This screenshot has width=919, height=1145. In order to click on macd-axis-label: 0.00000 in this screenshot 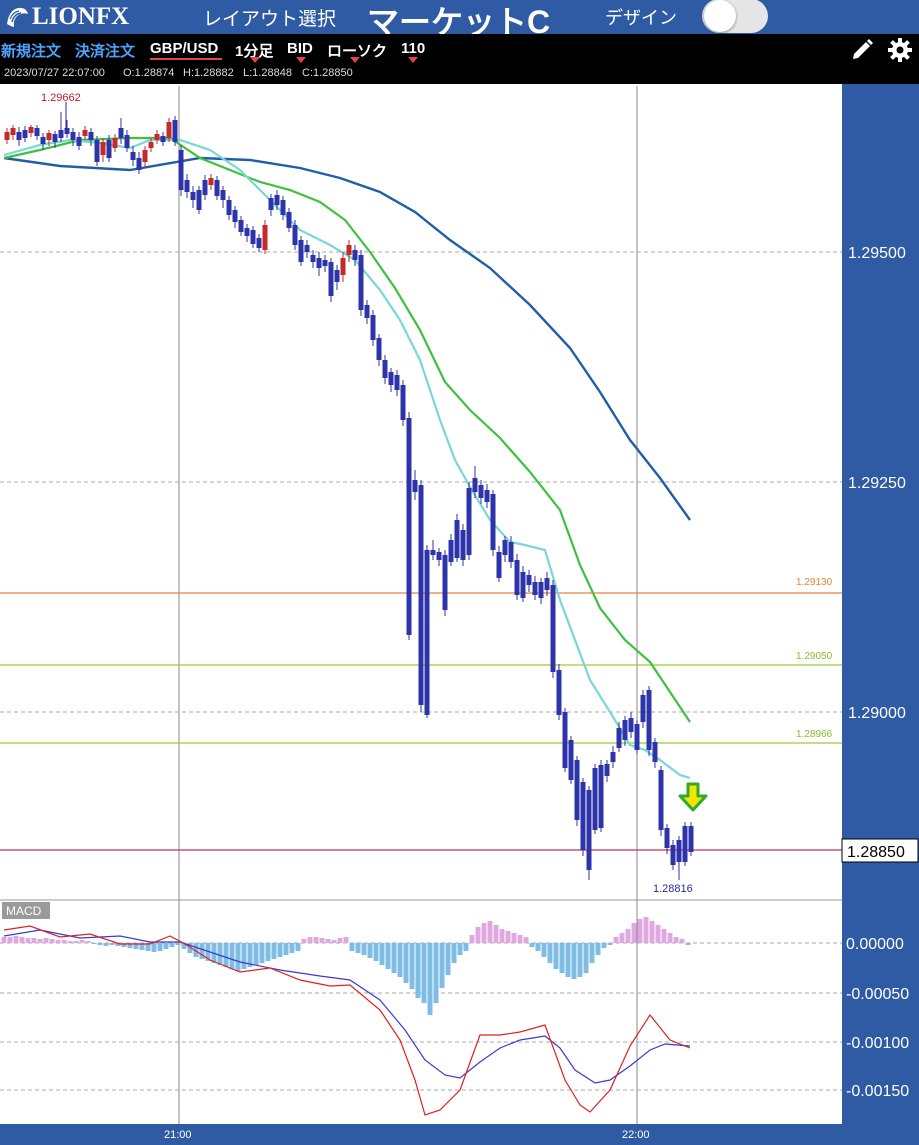, I will do `click(875, 944)`.